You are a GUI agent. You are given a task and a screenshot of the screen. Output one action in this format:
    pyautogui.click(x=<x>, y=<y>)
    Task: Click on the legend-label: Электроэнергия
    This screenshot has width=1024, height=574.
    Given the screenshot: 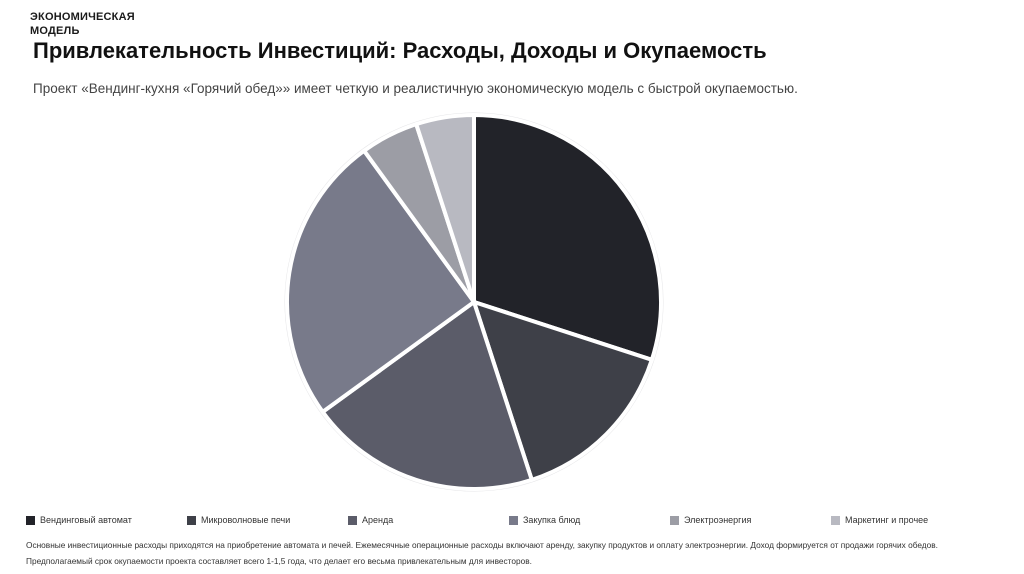 What is the action you would take?
    pyautogui.click(x=718, y=520)
    